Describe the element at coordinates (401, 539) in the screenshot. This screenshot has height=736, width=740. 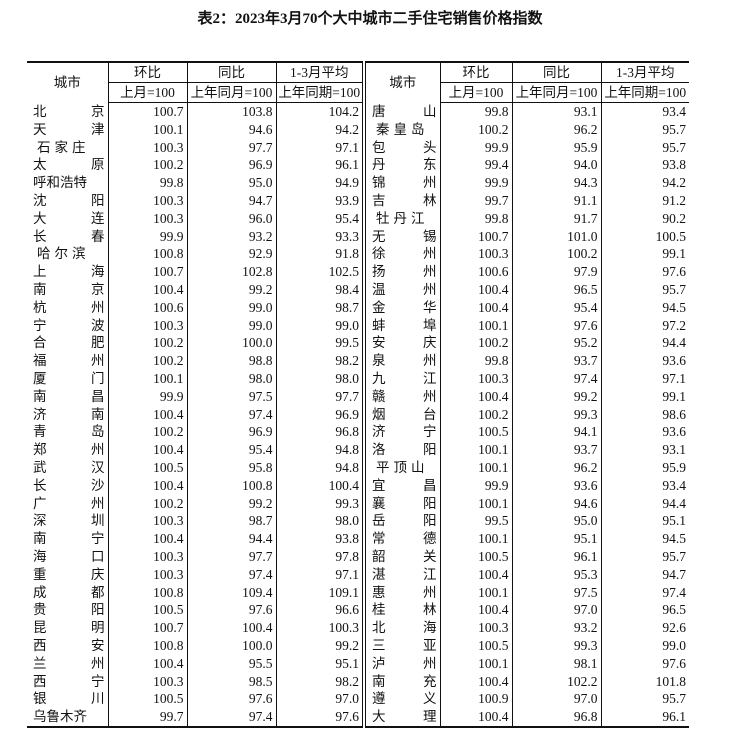
I see `city-name-cell: 常德` at that location.